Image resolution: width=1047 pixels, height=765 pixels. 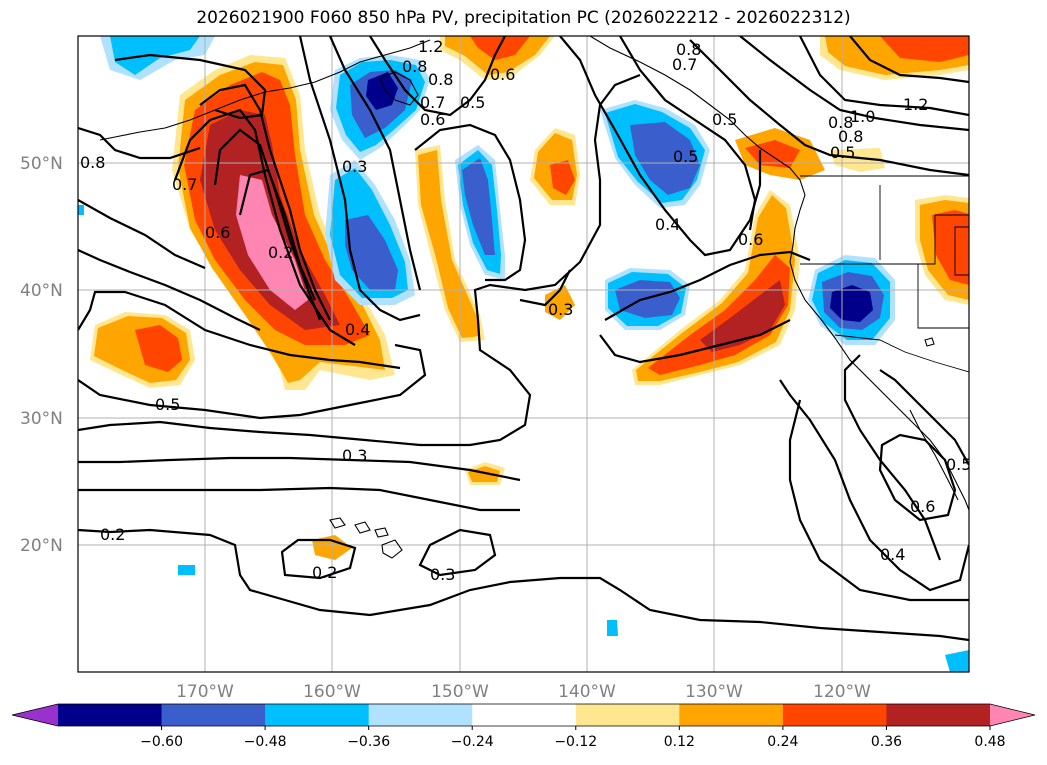 What do you see at coordinates (41, 419) in the screenshot?
I see `lat-label-30: 30°N` at bounding box center [41, 419].